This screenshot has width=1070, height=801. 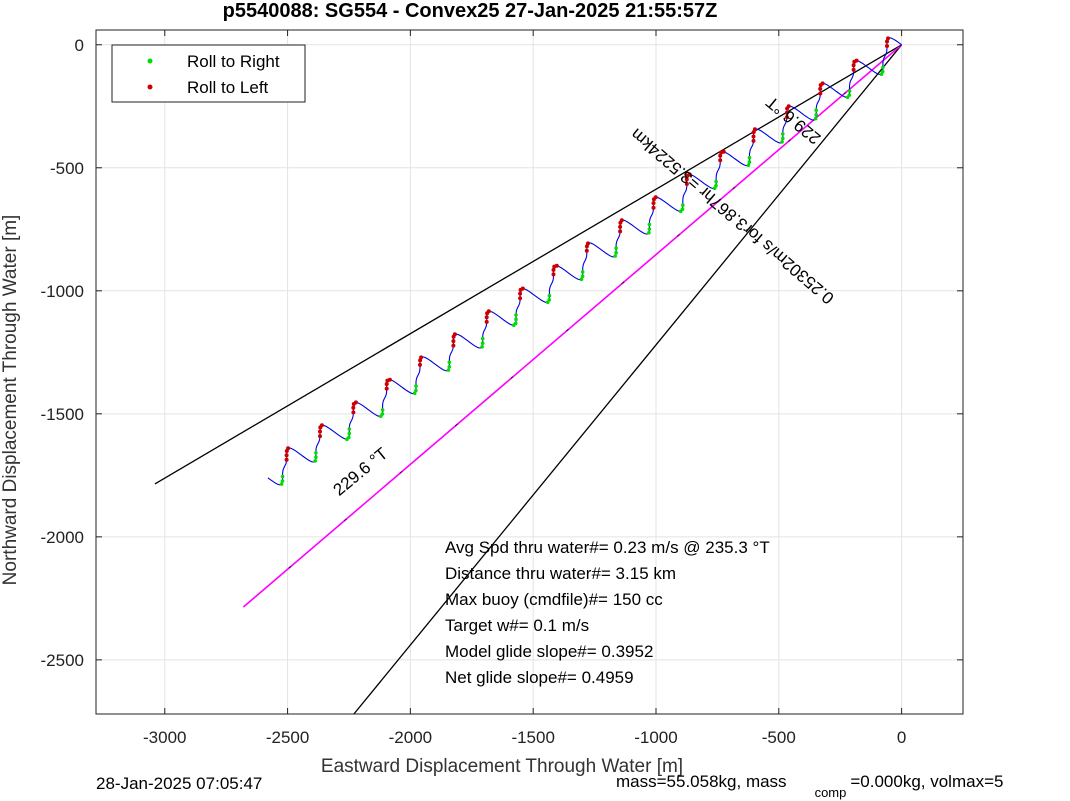 What do you see at coordinates (517, 625) in the screenshot?
I see `stat-target-w: Target w#= 0.1 m/s` at bounding box center [517, 625].